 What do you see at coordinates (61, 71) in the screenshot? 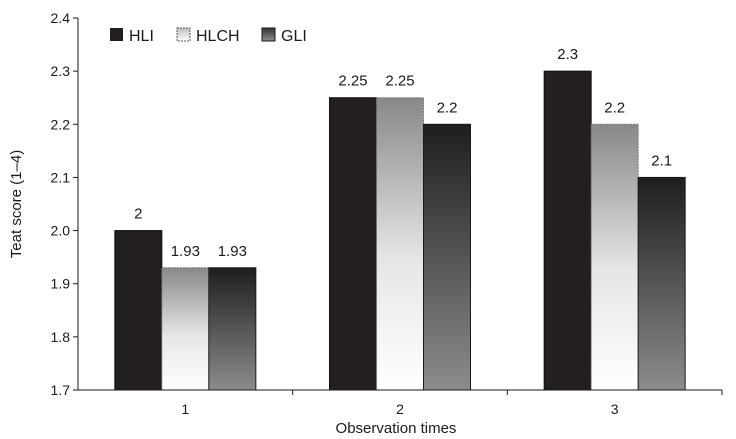
I see `y-tick-label: 2.3` at bounding box center [61, 71].